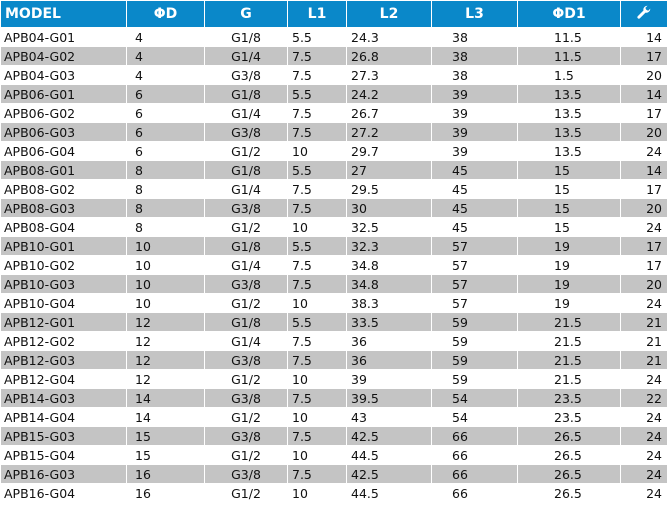  I want to click on l2-cell: 36, so click(389, 360).